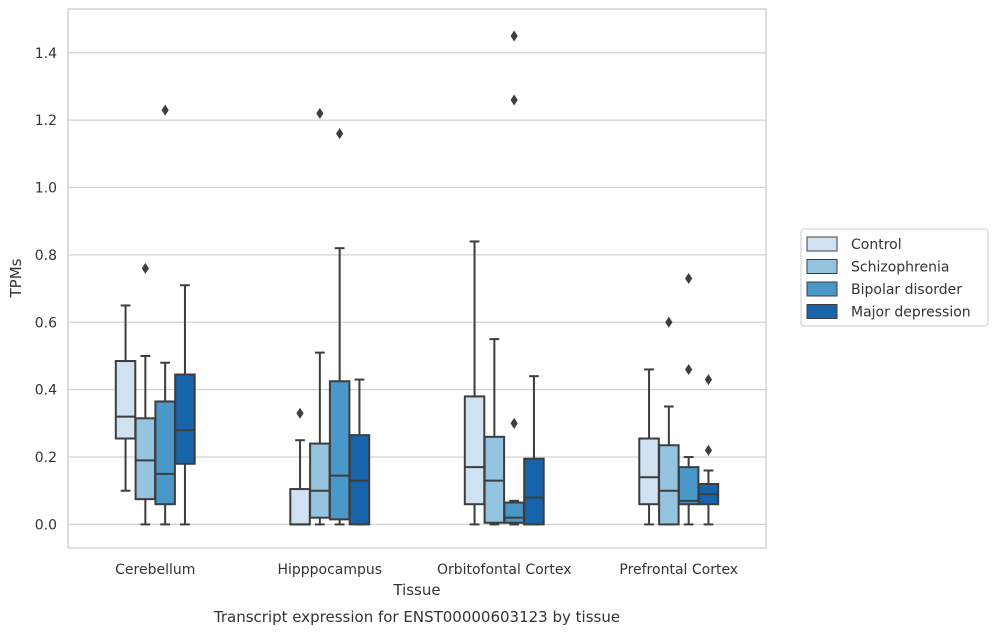  I want to click on legend-label: Major depression, so click(911, 313).